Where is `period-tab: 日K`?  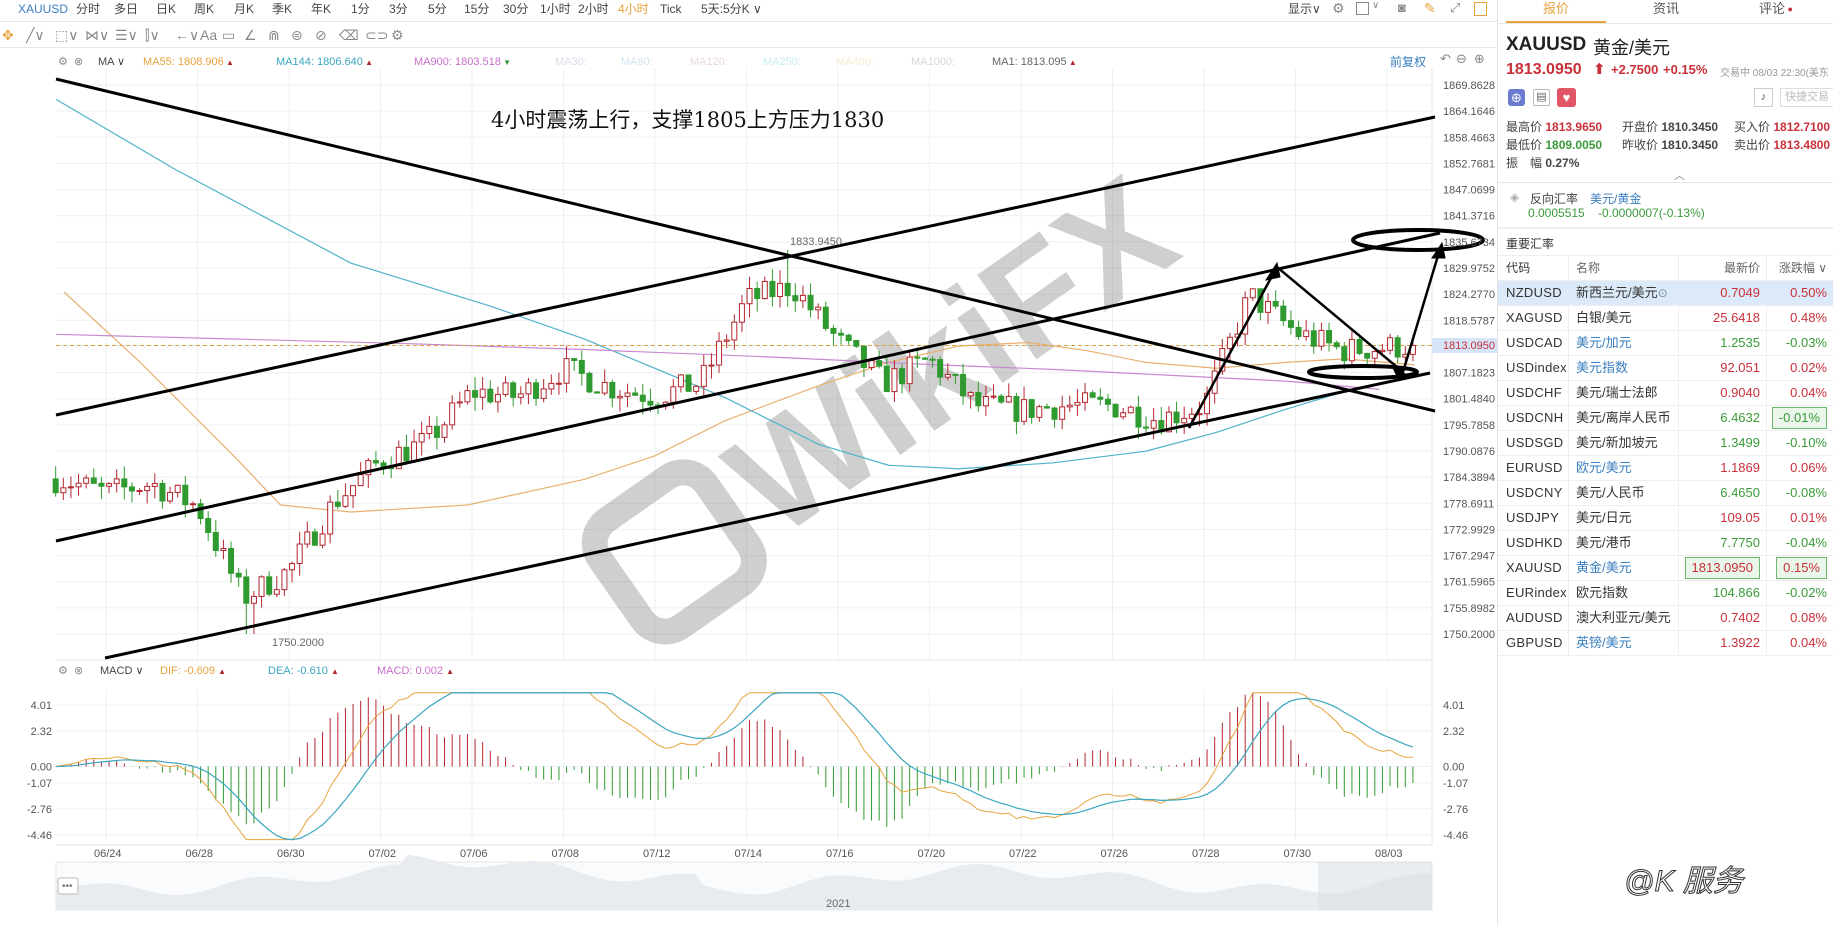 period-tab: 日K is located at coordinates (166, 9).